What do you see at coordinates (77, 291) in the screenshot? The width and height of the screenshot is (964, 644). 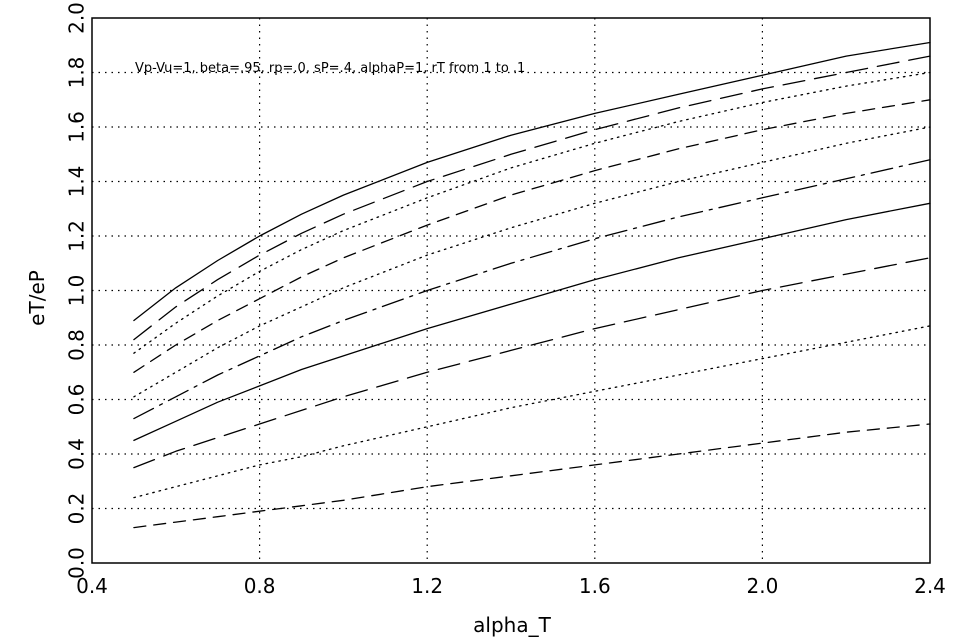 I see `y-tick-label: 1.0` at bounding box center [77, 291].